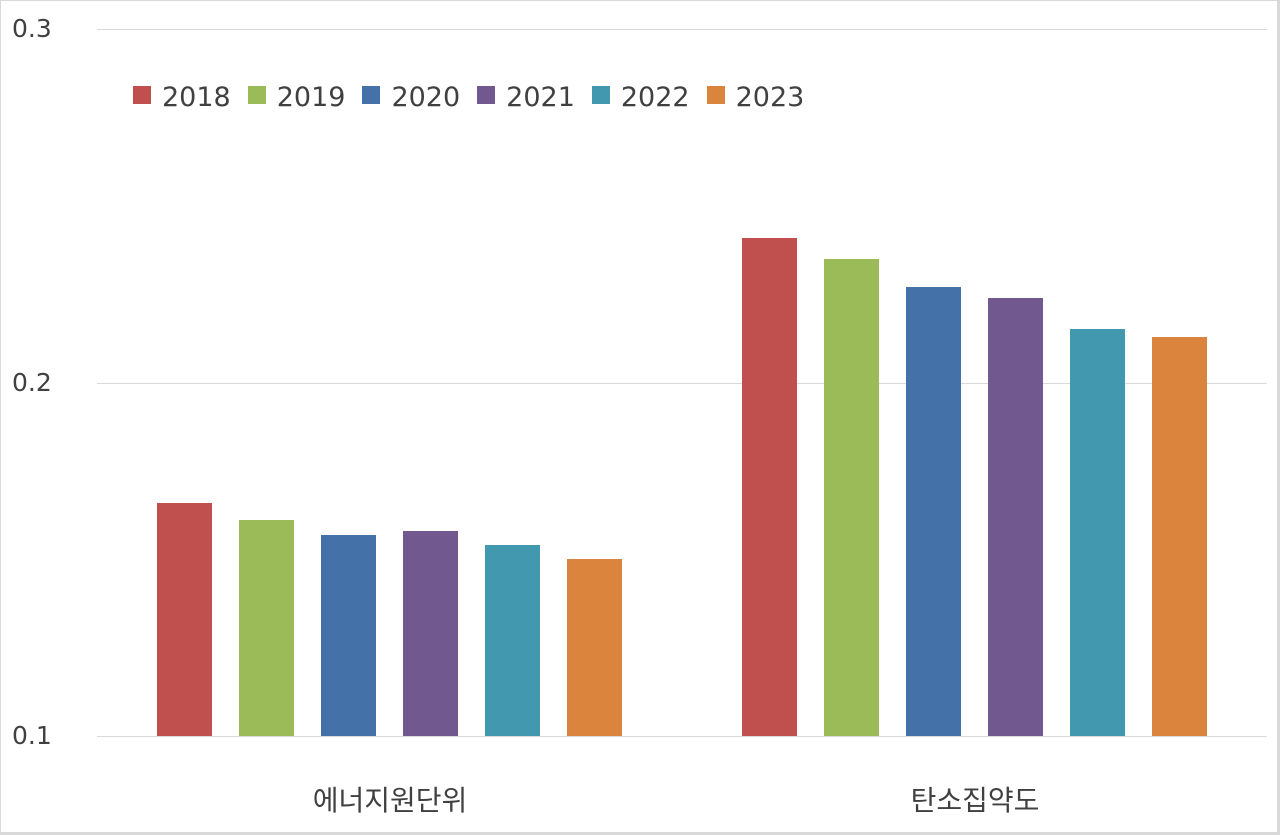  I want to click on legend-swatch-2020, so click(371, 94).